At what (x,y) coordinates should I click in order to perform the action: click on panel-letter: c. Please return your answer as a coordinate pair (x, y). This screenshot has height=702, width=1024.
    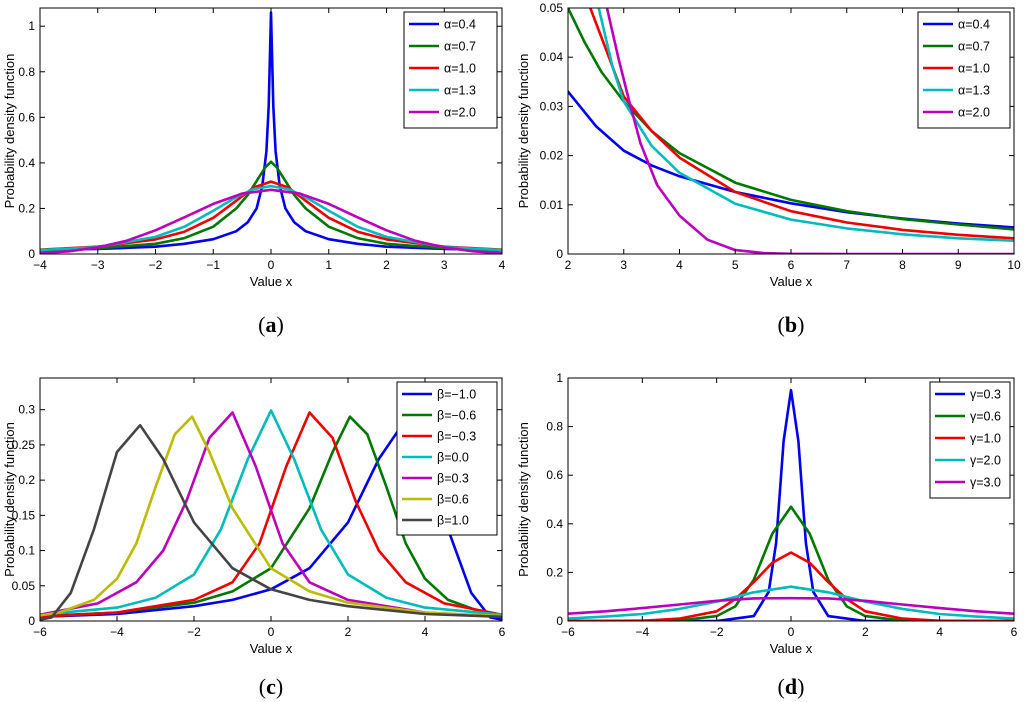
    Looking at the image, I should click on (271, 686).